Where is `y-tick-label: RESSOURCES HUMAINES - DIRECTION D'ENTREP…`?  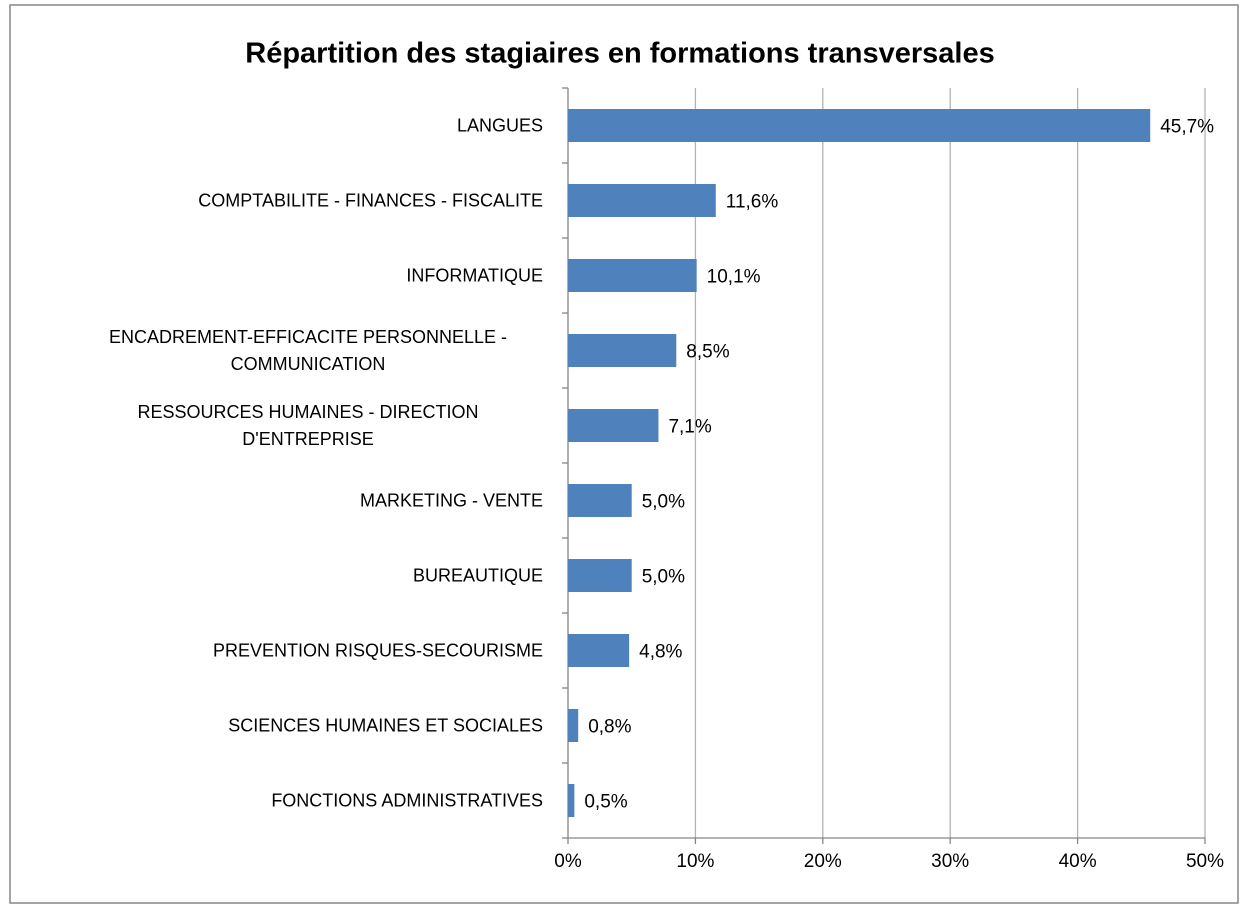
y-tick-label: RESSOURCES HUMAINES - DIRECTION D'ENTREP… is located at coordinates (308, 425).